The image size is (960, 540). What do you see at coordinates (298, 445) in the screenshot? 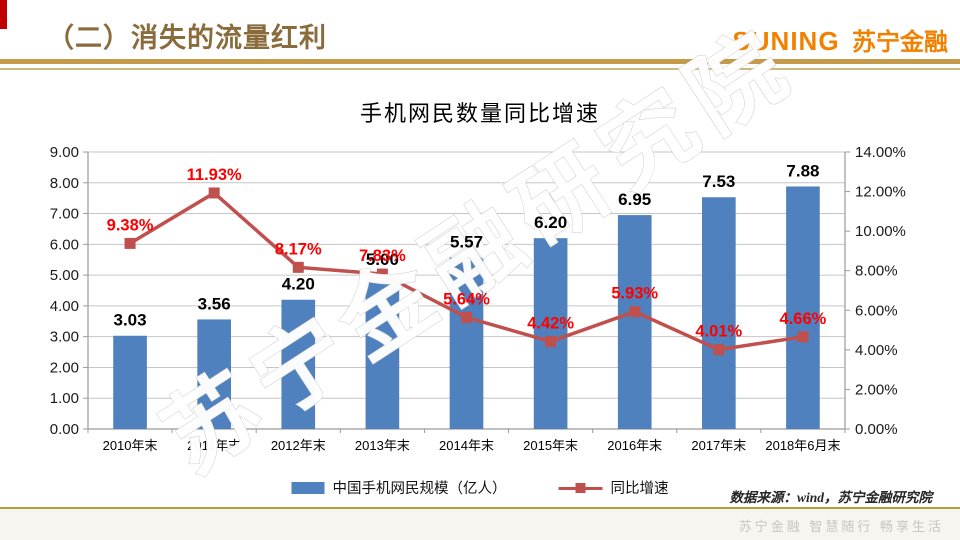
I see `x-axis-category-label: 2012年末` at bounding box center [298, 445].